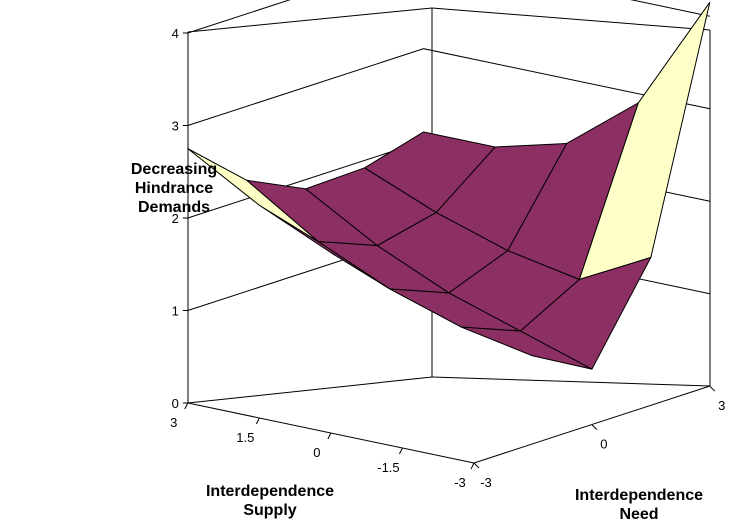  I want to click on x-tick-label: 1.5, so click(245, 437).